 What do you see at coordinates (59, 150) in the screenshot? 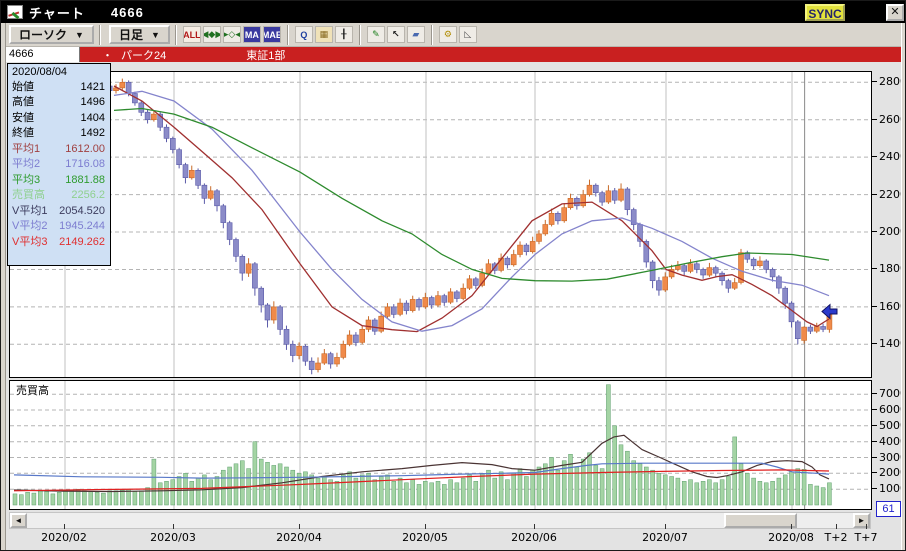
I see `info-row: 平均1 1612.00` at bounding box center [59, 150].